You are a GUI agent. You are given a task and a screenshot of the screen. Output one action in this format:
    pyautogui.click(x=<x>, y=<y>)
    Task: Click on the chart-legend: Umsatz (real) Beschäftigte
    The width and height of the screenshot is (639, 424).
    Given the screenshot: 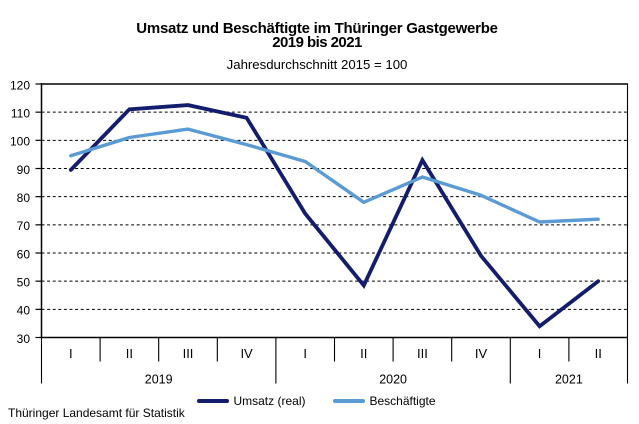 What is the action you would take?
    pyautogui.click(x=318, y=401)
    